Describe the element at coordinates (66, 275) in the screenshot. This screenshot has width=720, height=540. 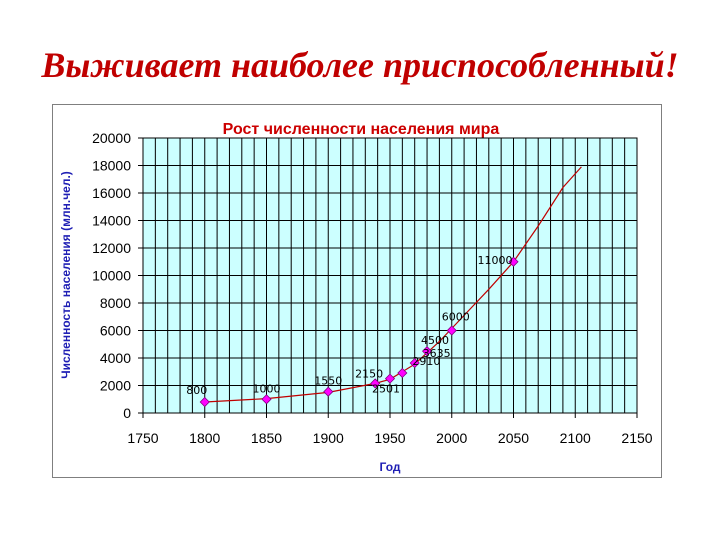
I see `y-axis-label: Численность населения (млн.чел.)` at that location.